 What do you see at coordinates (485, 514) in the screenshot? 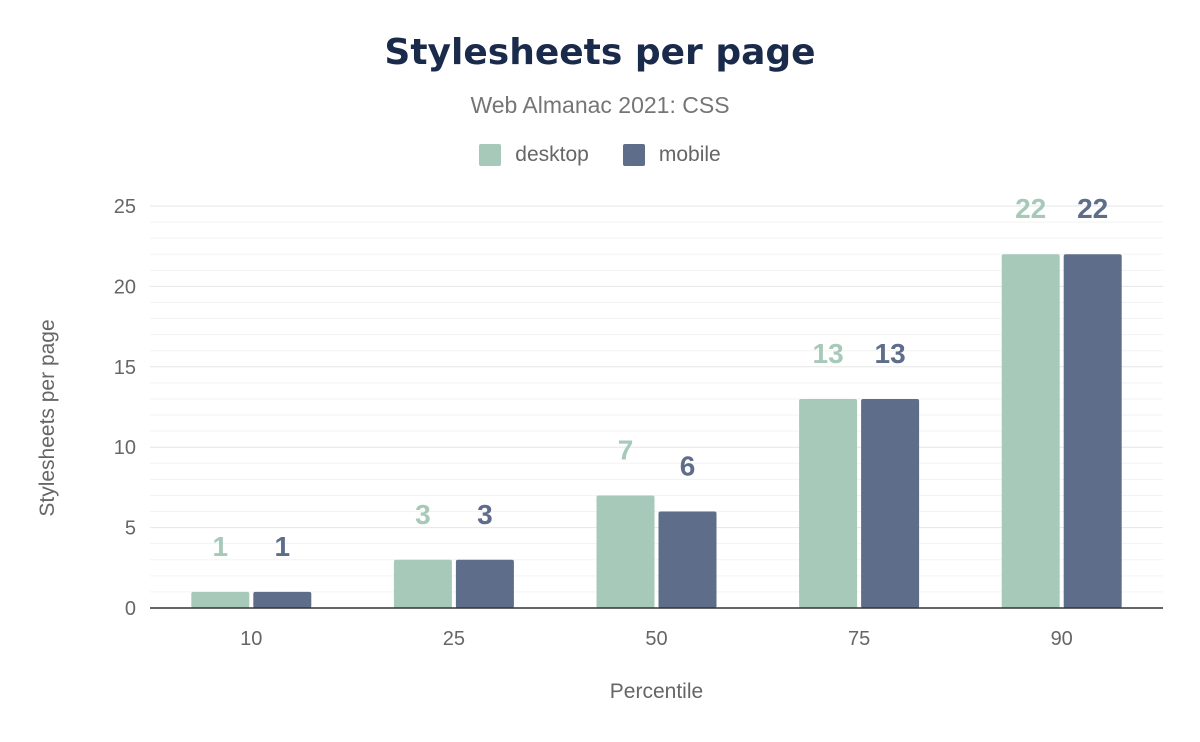
I see `data-label-mobile: 3` at bounding box center [485, 514].